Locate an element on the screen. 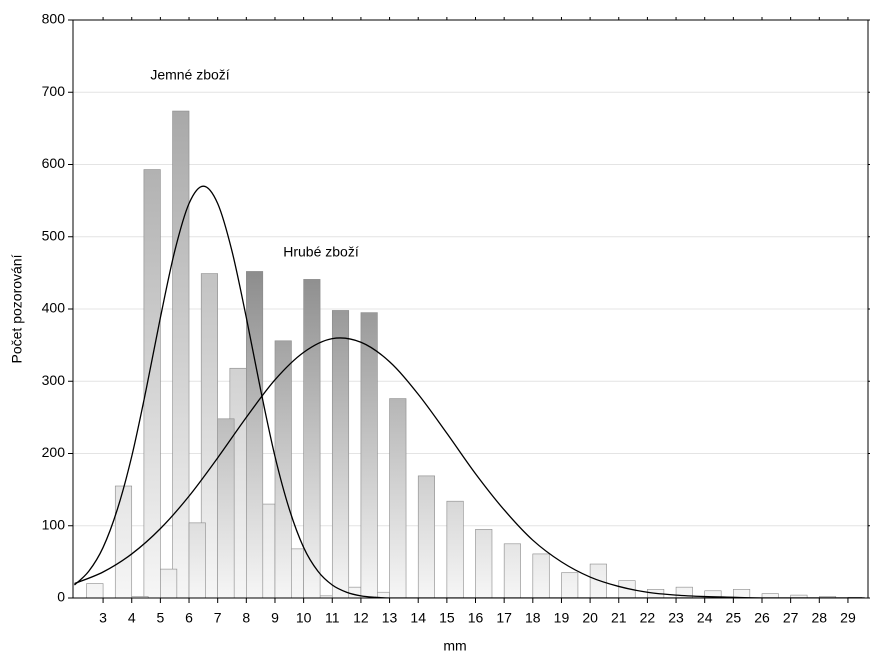  x-tick-label: 20 is located at coordinates (590, 618).